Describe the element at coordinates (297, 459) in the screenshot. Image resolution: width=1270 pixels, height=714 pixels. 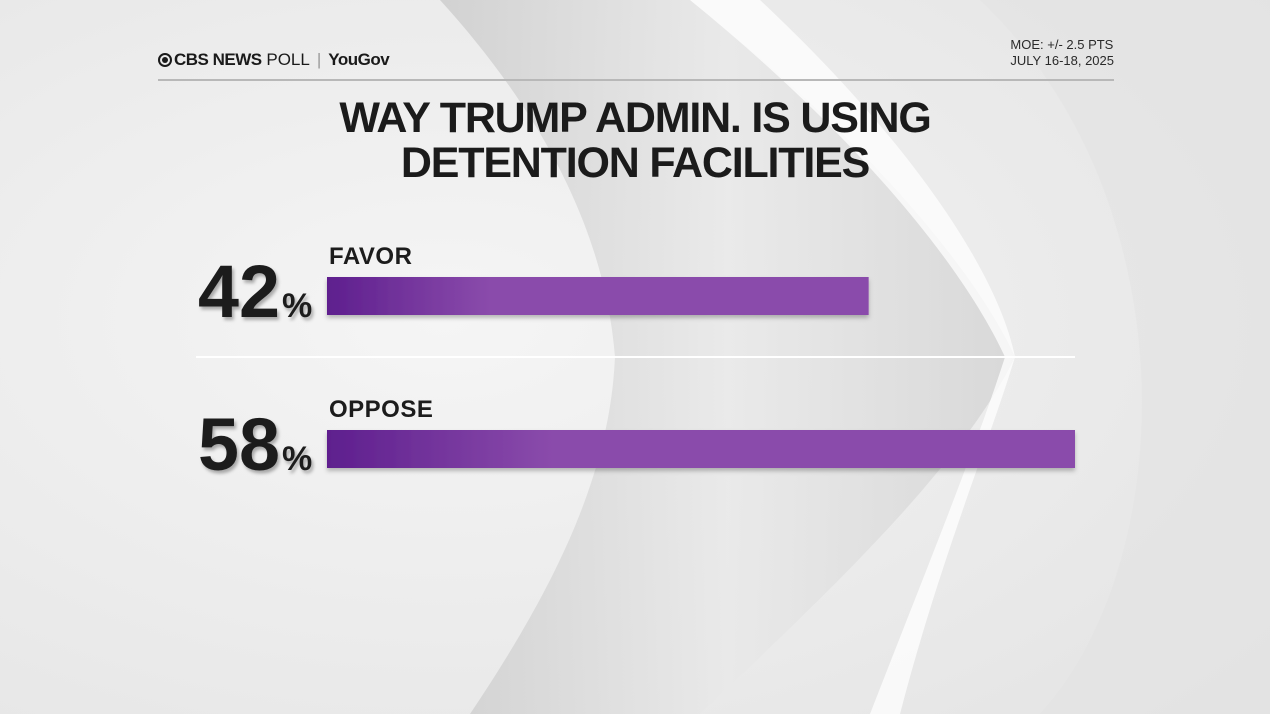
I see `value-suffix-oppose: %` at that location.